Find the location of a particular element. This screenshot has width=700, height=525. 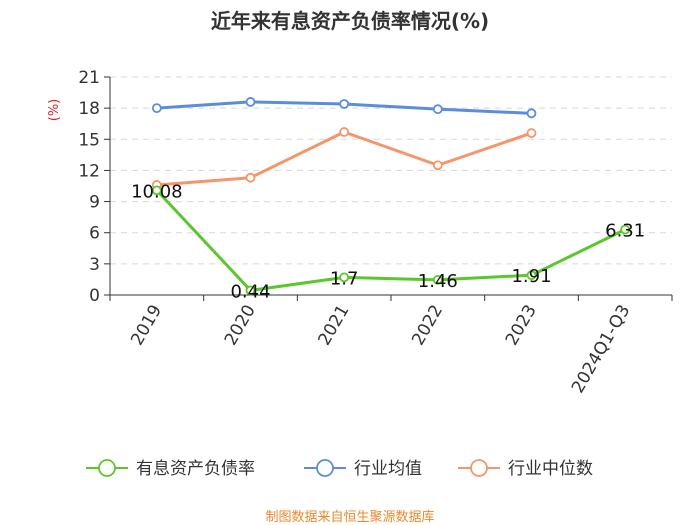

legend: 有息资产负债率 行业均值 行业中位数 is located at coordinates (339, 469).